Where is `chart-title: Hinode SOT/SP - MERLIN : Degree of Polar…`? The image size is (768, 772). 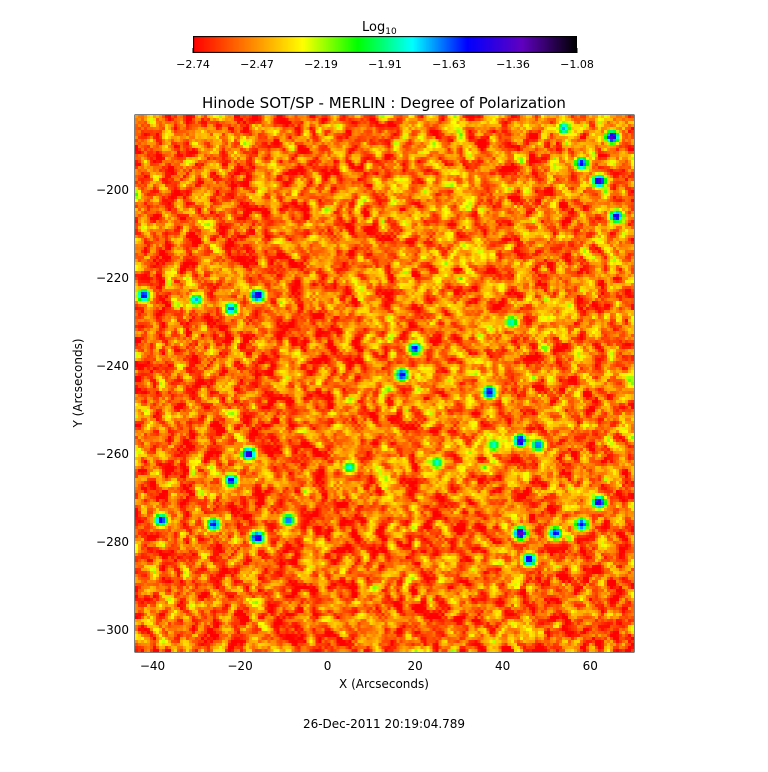
chart-title: Hinode SOT/SP - MERLIN : Degree of Polar… is located at coordinates (384, 103).